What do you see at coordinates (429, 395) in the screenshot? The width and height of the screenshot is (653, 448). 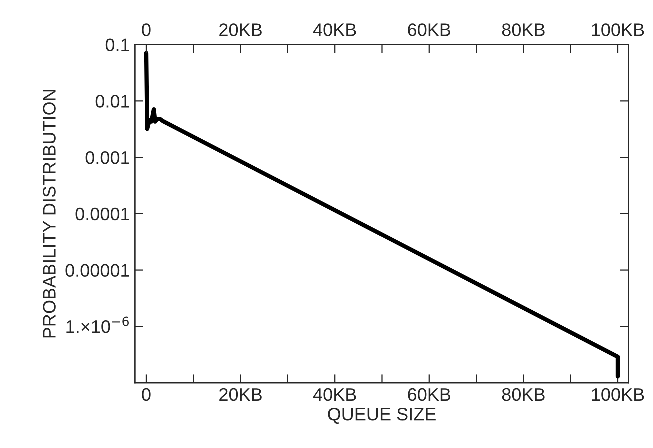 I see `x-tick-label: 60KB` at bounding box center [429, 395].